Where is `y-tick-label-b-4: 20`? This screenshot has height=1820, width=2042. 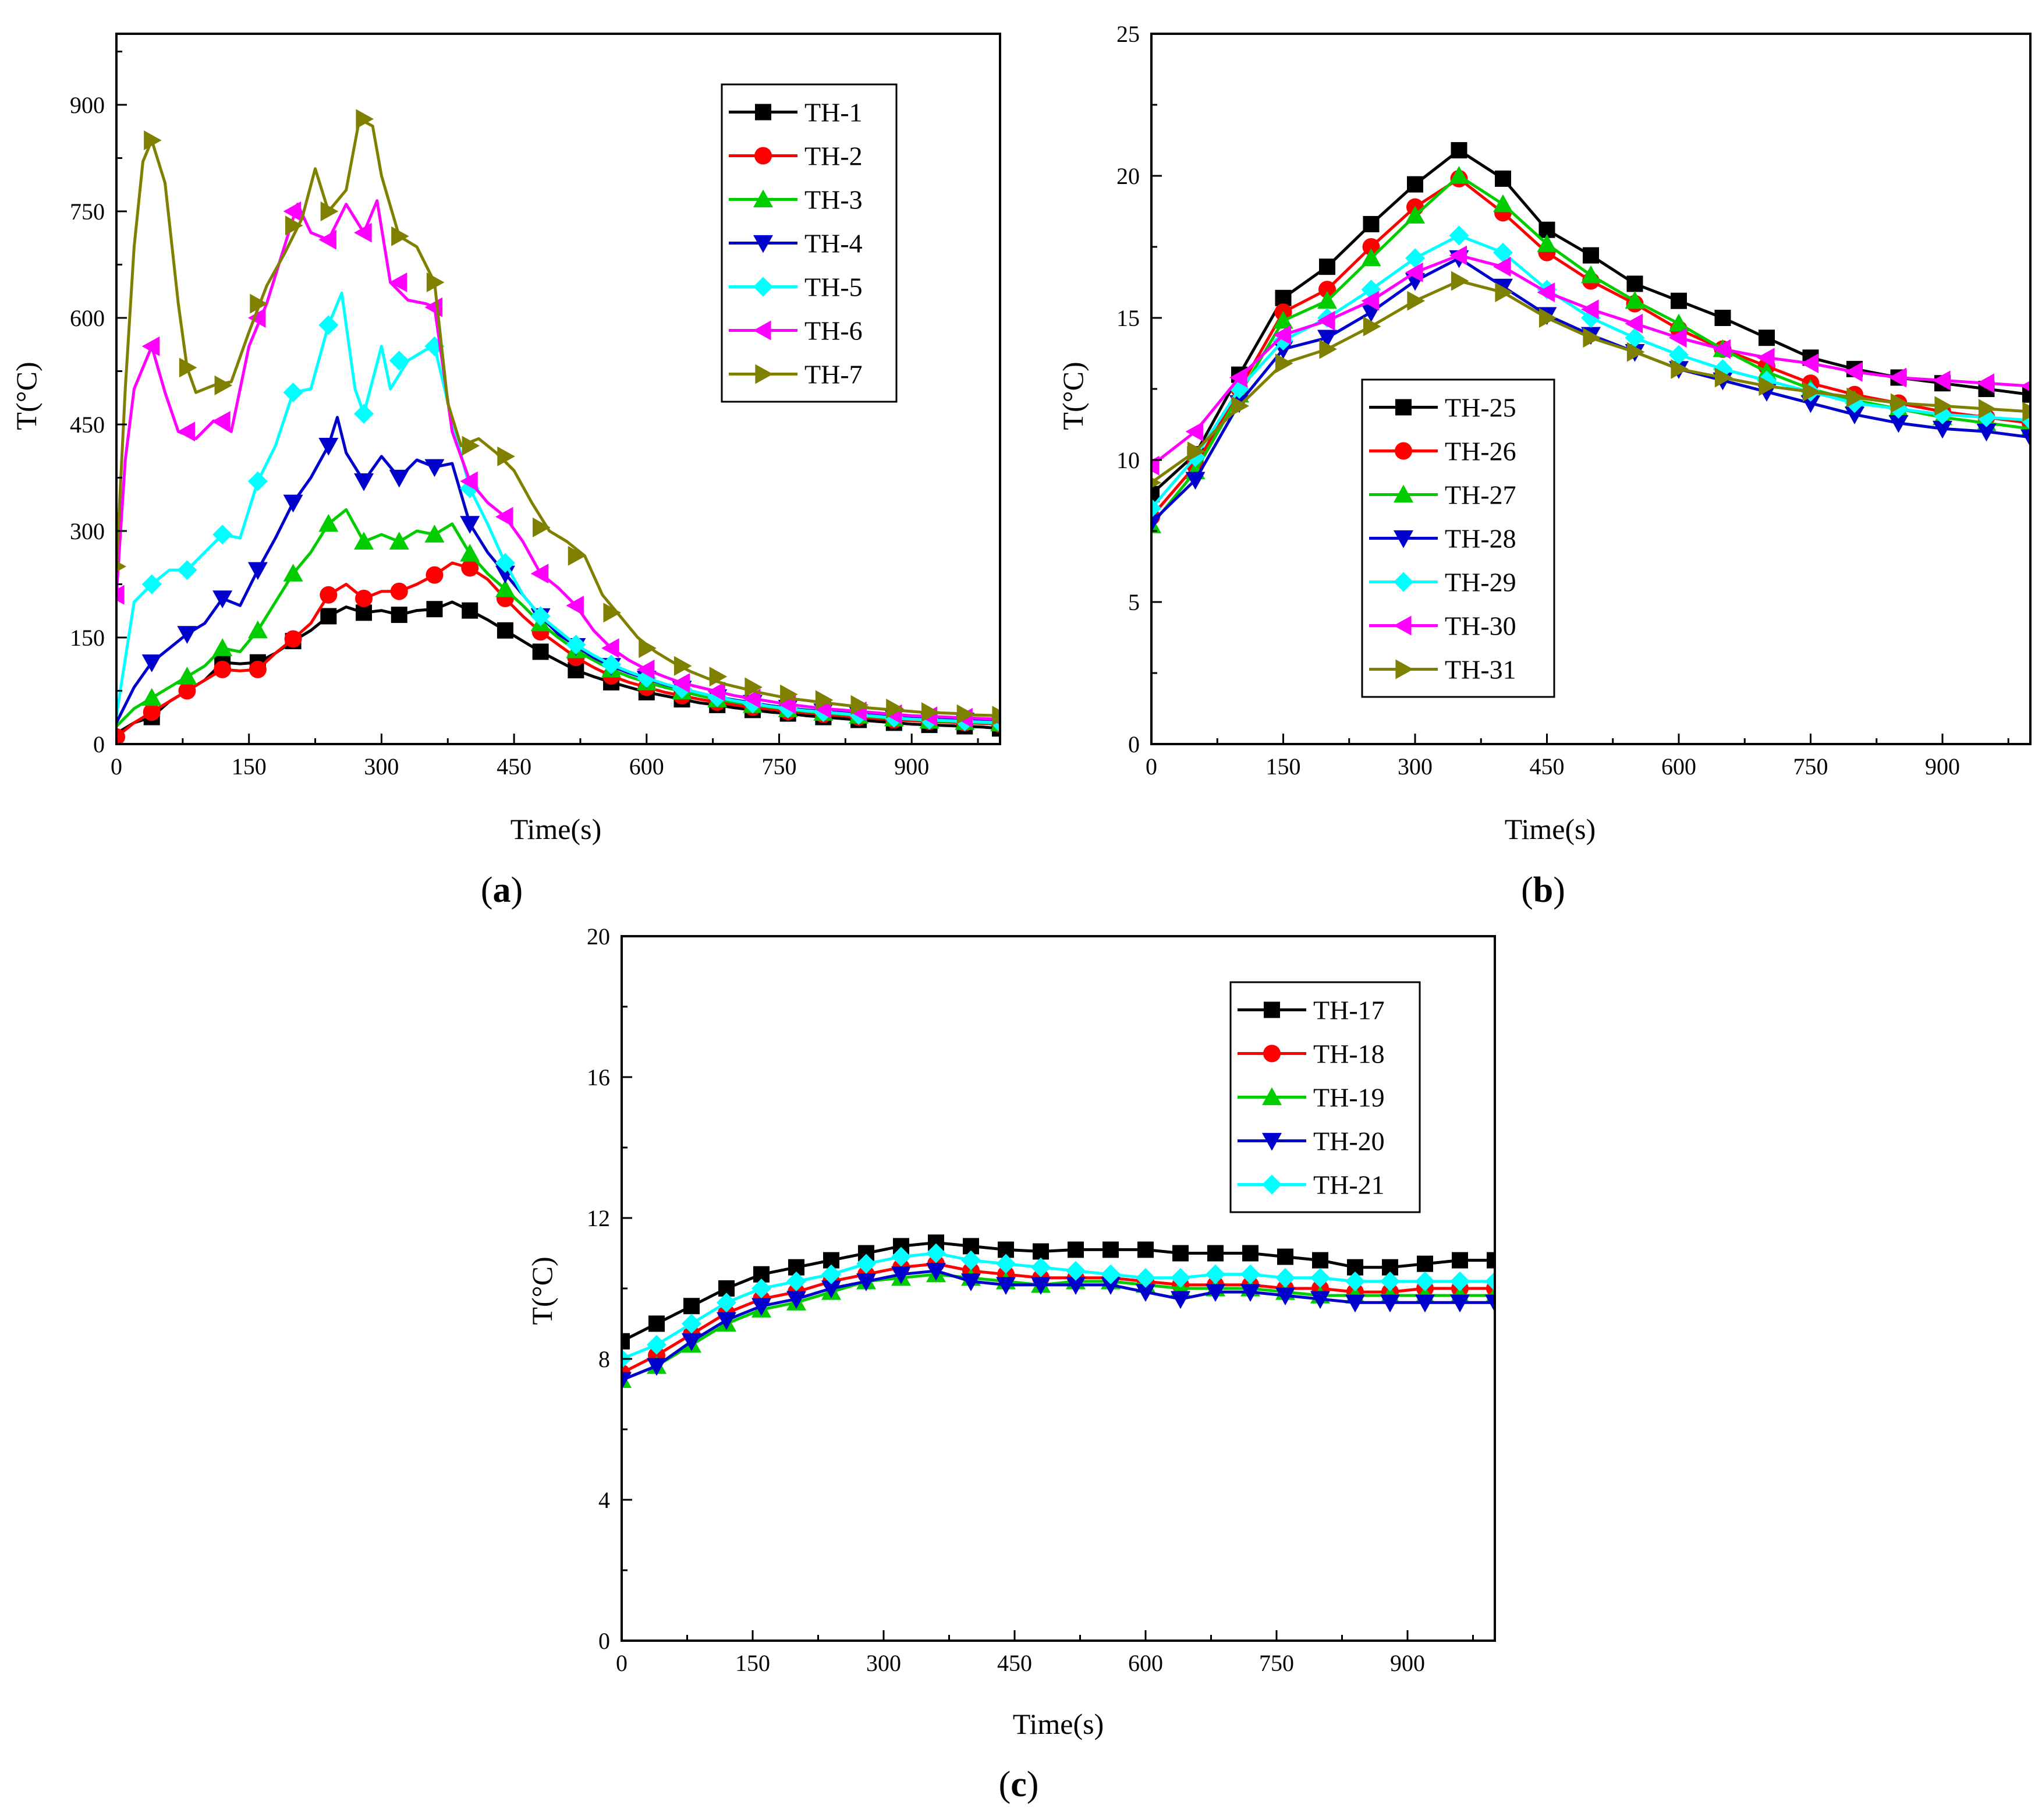 y-tick-label-b-4: 20 is located at coordinates (1128, 176).